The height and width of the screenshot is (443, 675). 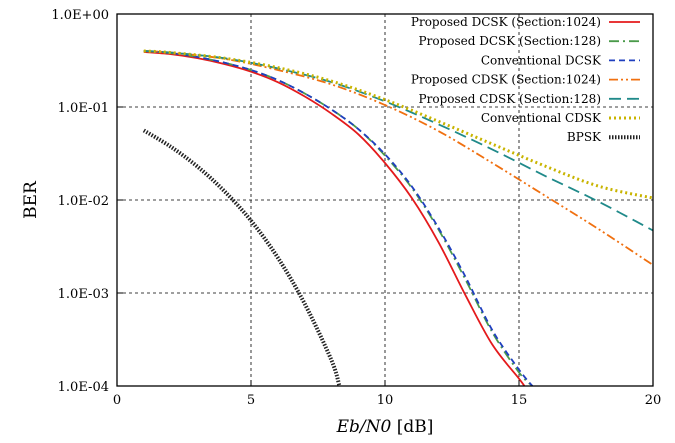 I want to click on x-tick-label: 20, so click(x=653, y=400).